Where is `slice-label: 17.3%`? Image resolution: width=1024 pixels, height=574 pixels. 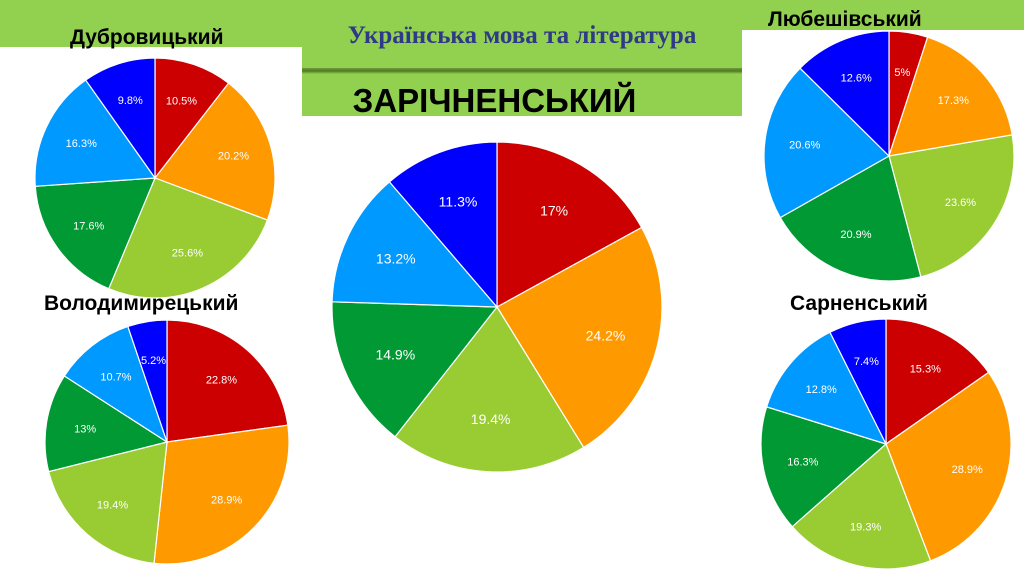
slice-label: 17.3% is located at coordinates (953, 101).